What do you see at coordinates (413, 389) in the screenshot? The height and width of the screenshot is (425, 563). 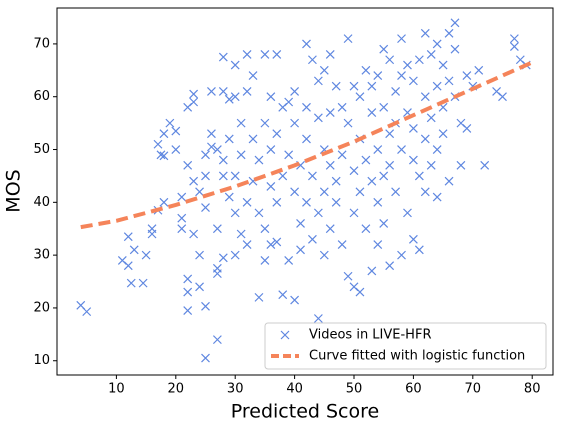 I see `x-tick-label: 60` at bounding box center [413, 389].